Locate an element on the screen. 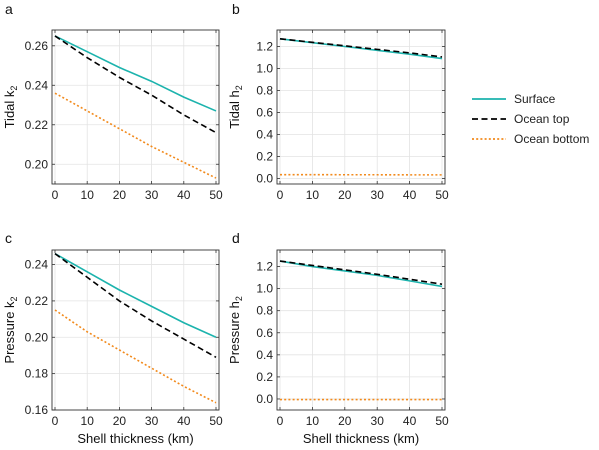 The image size is (599, 450). y-axis-label: Pressure k2 is located at coordinates (10, 329).